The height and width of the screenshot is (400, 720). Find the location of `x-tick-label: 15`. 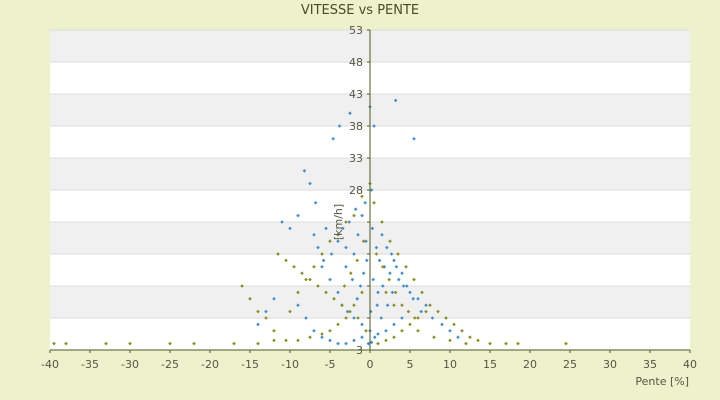

x-tick-label: 15 is located at coordinates (490, 364).